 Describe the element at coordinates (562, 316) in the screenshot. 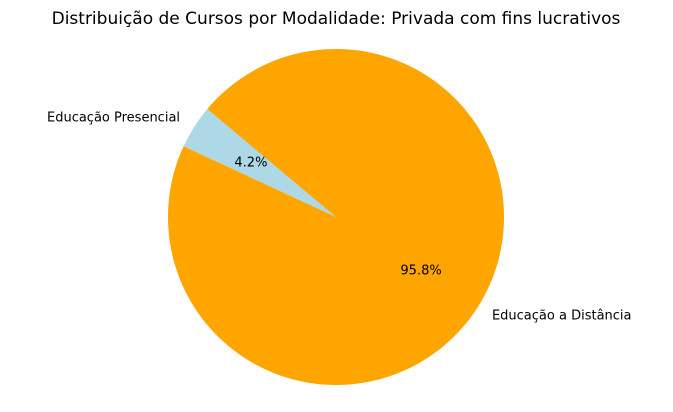

I see `slice-label-2: Educação a Distância` at that location.